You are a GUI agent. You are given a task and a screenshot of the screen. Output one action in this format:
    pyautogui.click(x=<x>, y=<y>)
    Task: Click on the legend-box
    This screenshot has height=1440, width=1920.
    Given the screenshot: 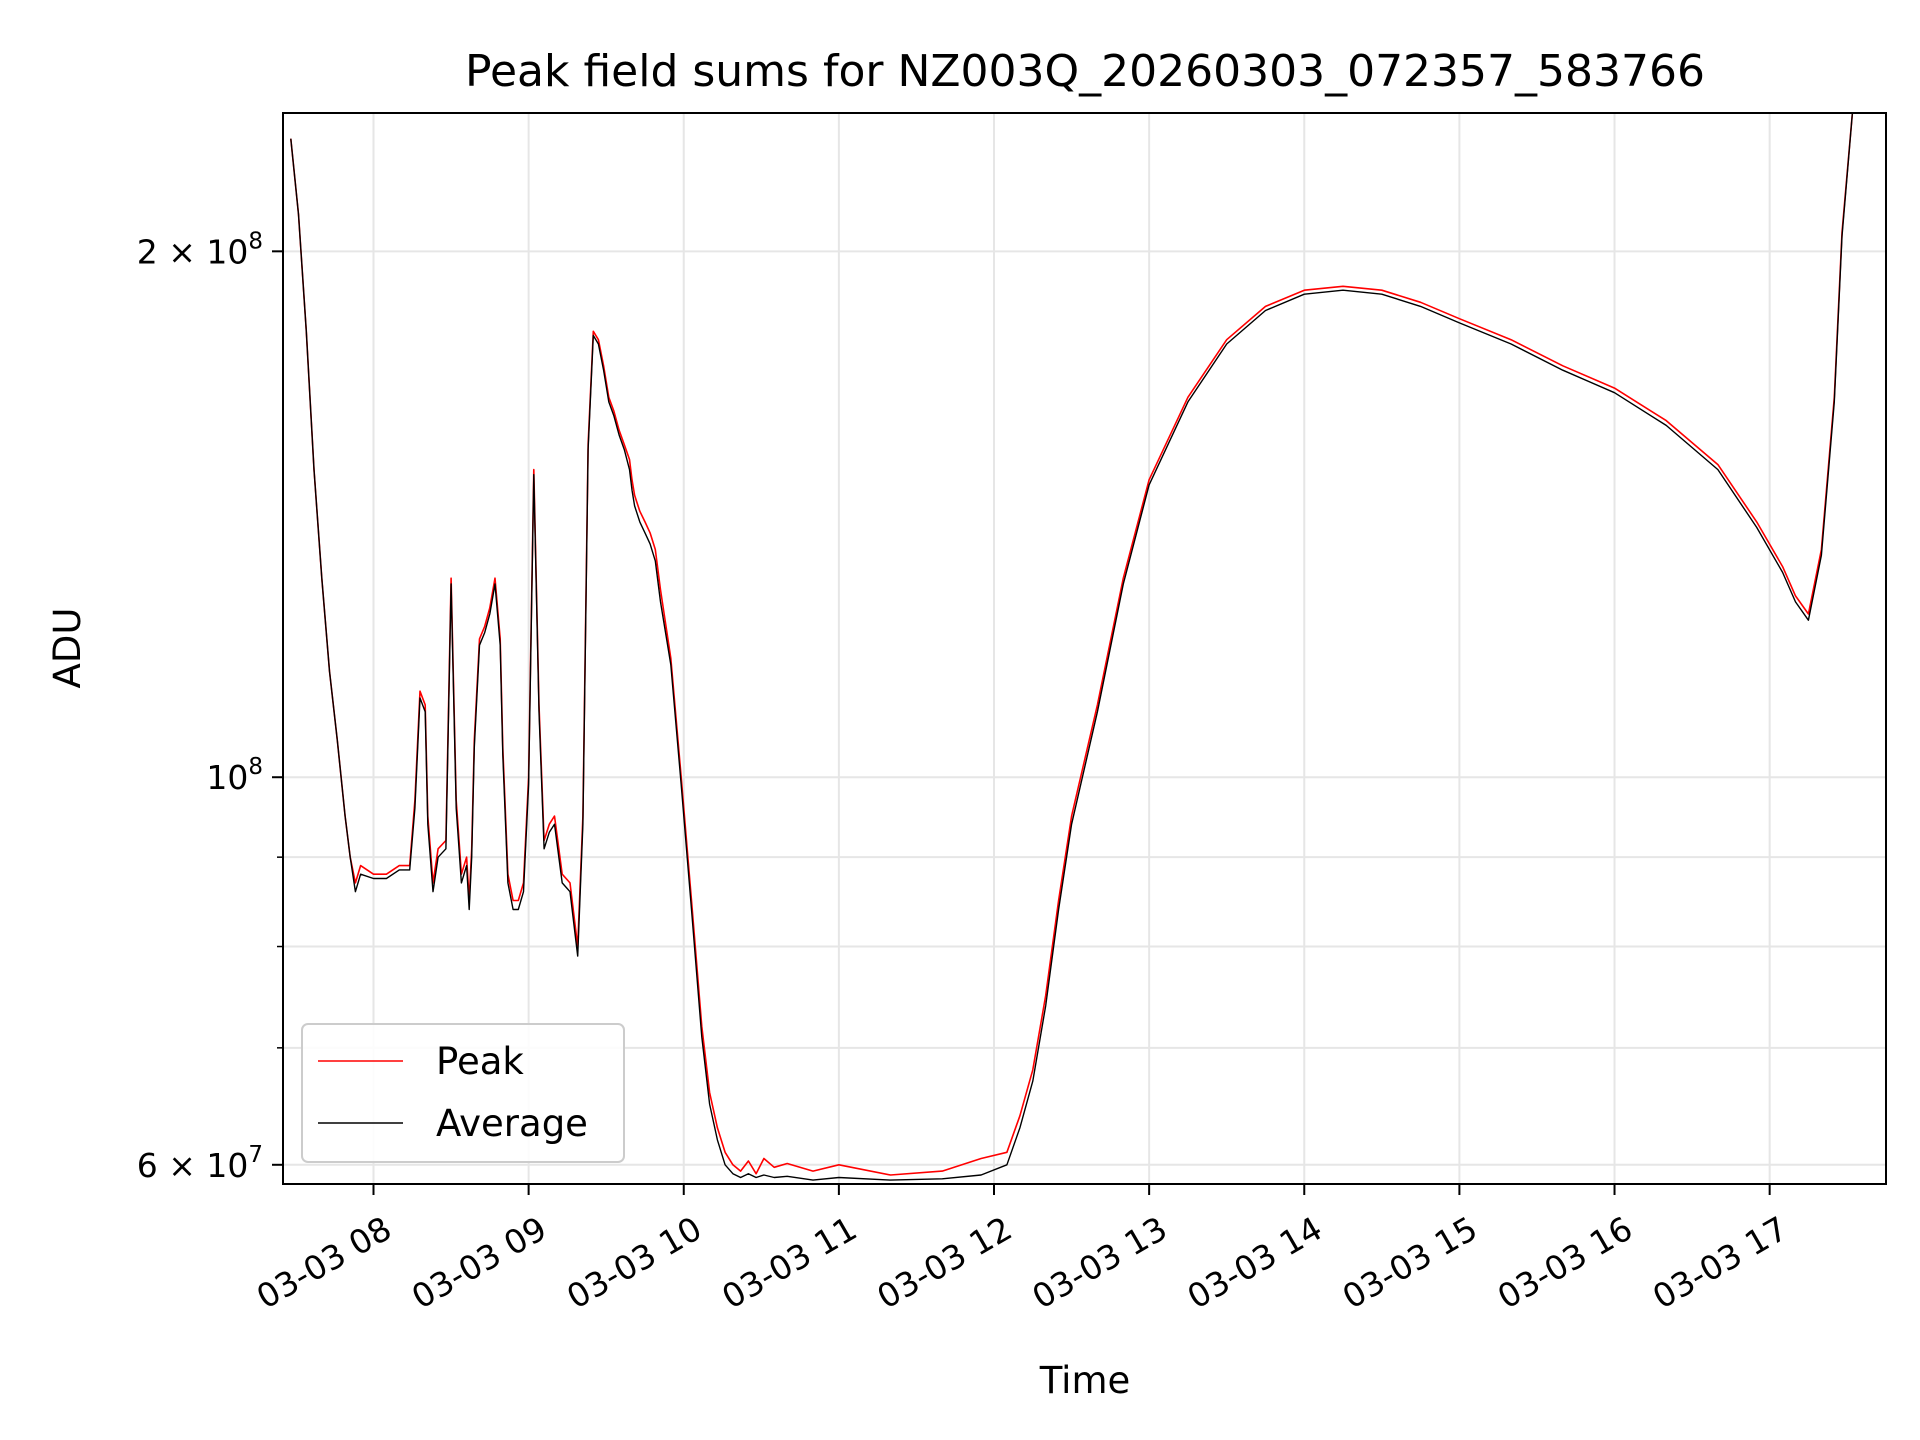 What is the action you would take?
    pyautogui.click(x=463, y=1093)
    